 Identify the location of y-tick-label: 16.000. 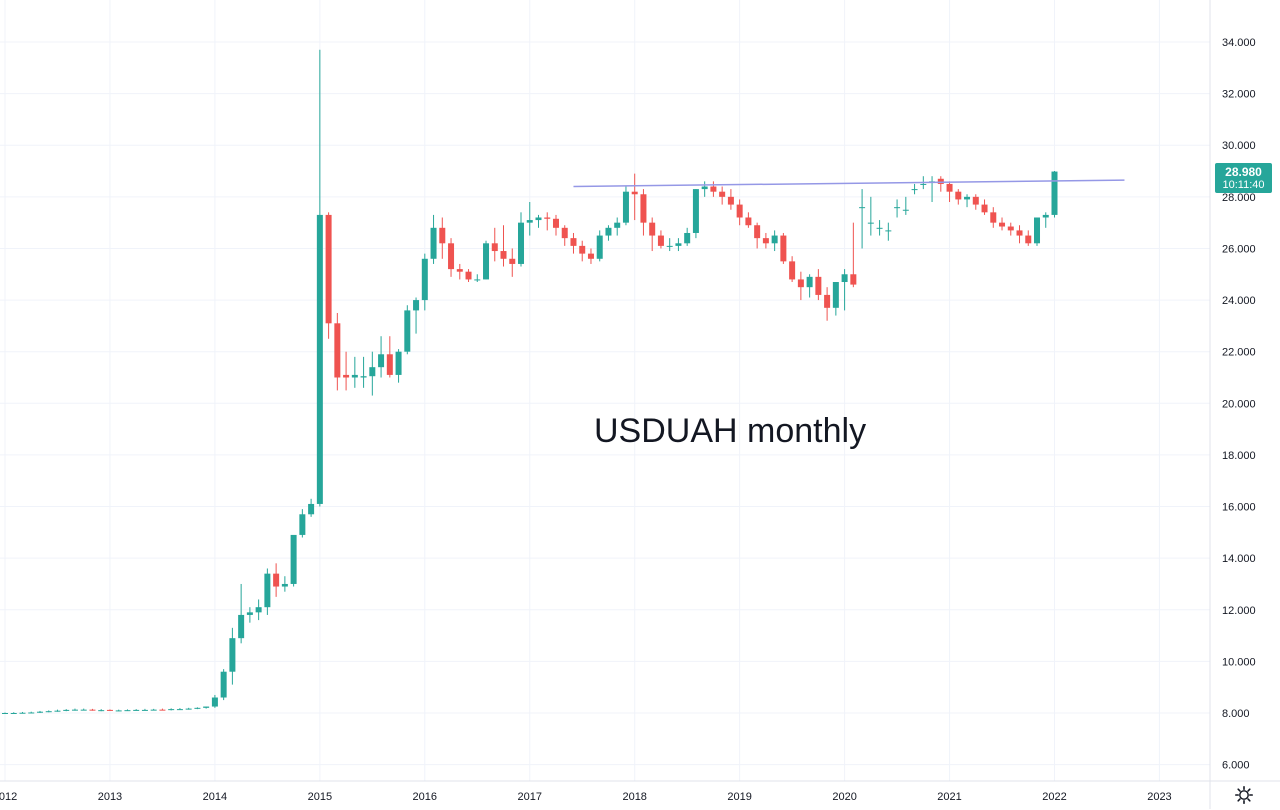
(1239, 508).